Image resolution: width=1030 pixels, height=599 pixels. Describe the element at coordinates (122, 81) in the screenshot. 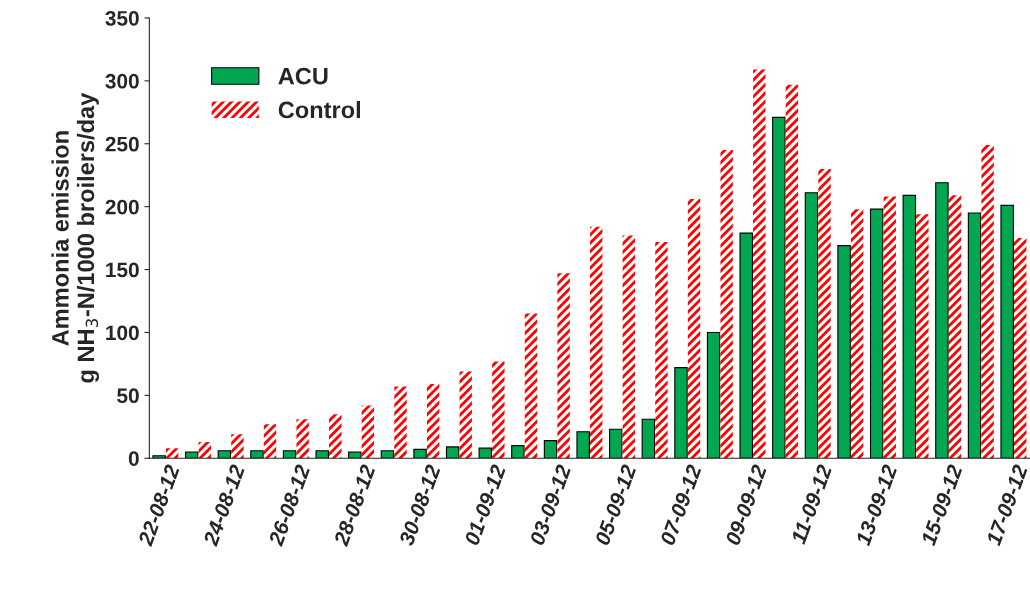

I see `y-tick-label: 300` at that location.